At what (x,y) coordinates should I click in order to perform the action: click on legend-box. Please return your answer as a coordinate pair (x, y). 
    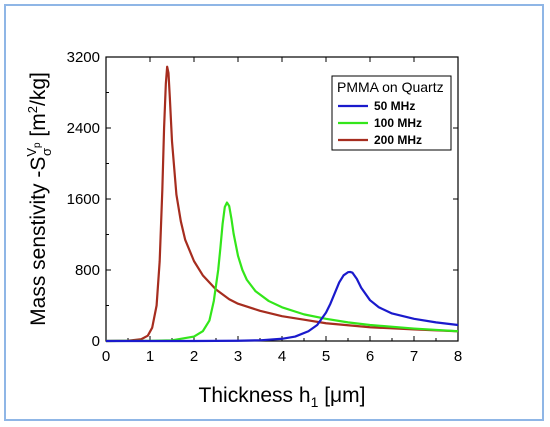
    Looking at the image, I should click on (391, 113).